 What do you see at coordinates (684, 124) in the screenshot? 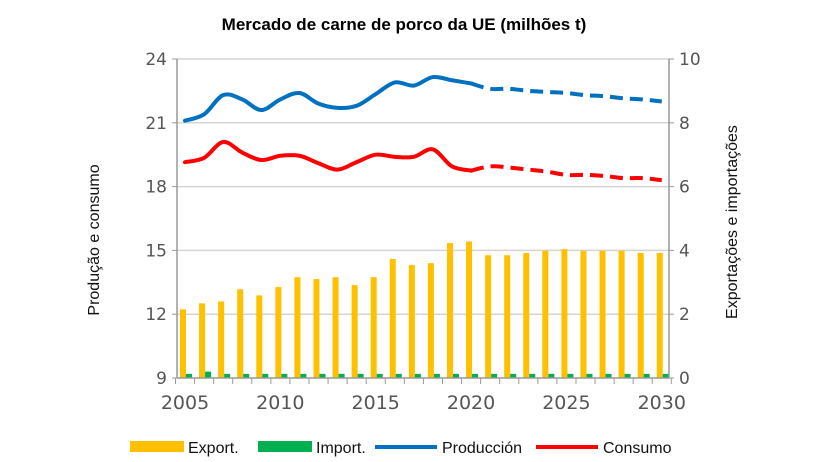
I see `right-tick-label: 8` at bounding box center [684, 124].